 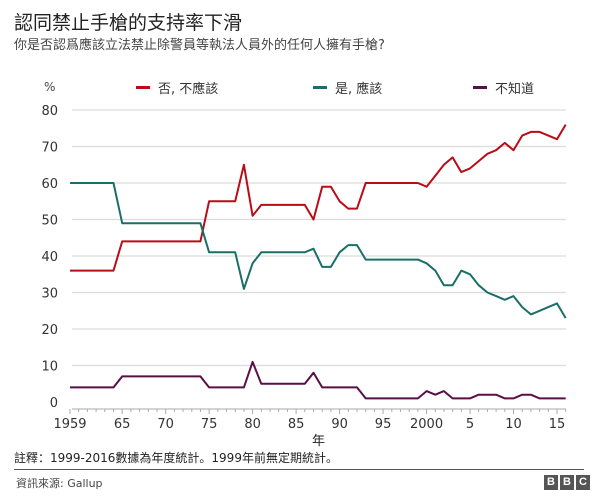 I want to click on x-tick-label: 65, so click(x=122, y=424).